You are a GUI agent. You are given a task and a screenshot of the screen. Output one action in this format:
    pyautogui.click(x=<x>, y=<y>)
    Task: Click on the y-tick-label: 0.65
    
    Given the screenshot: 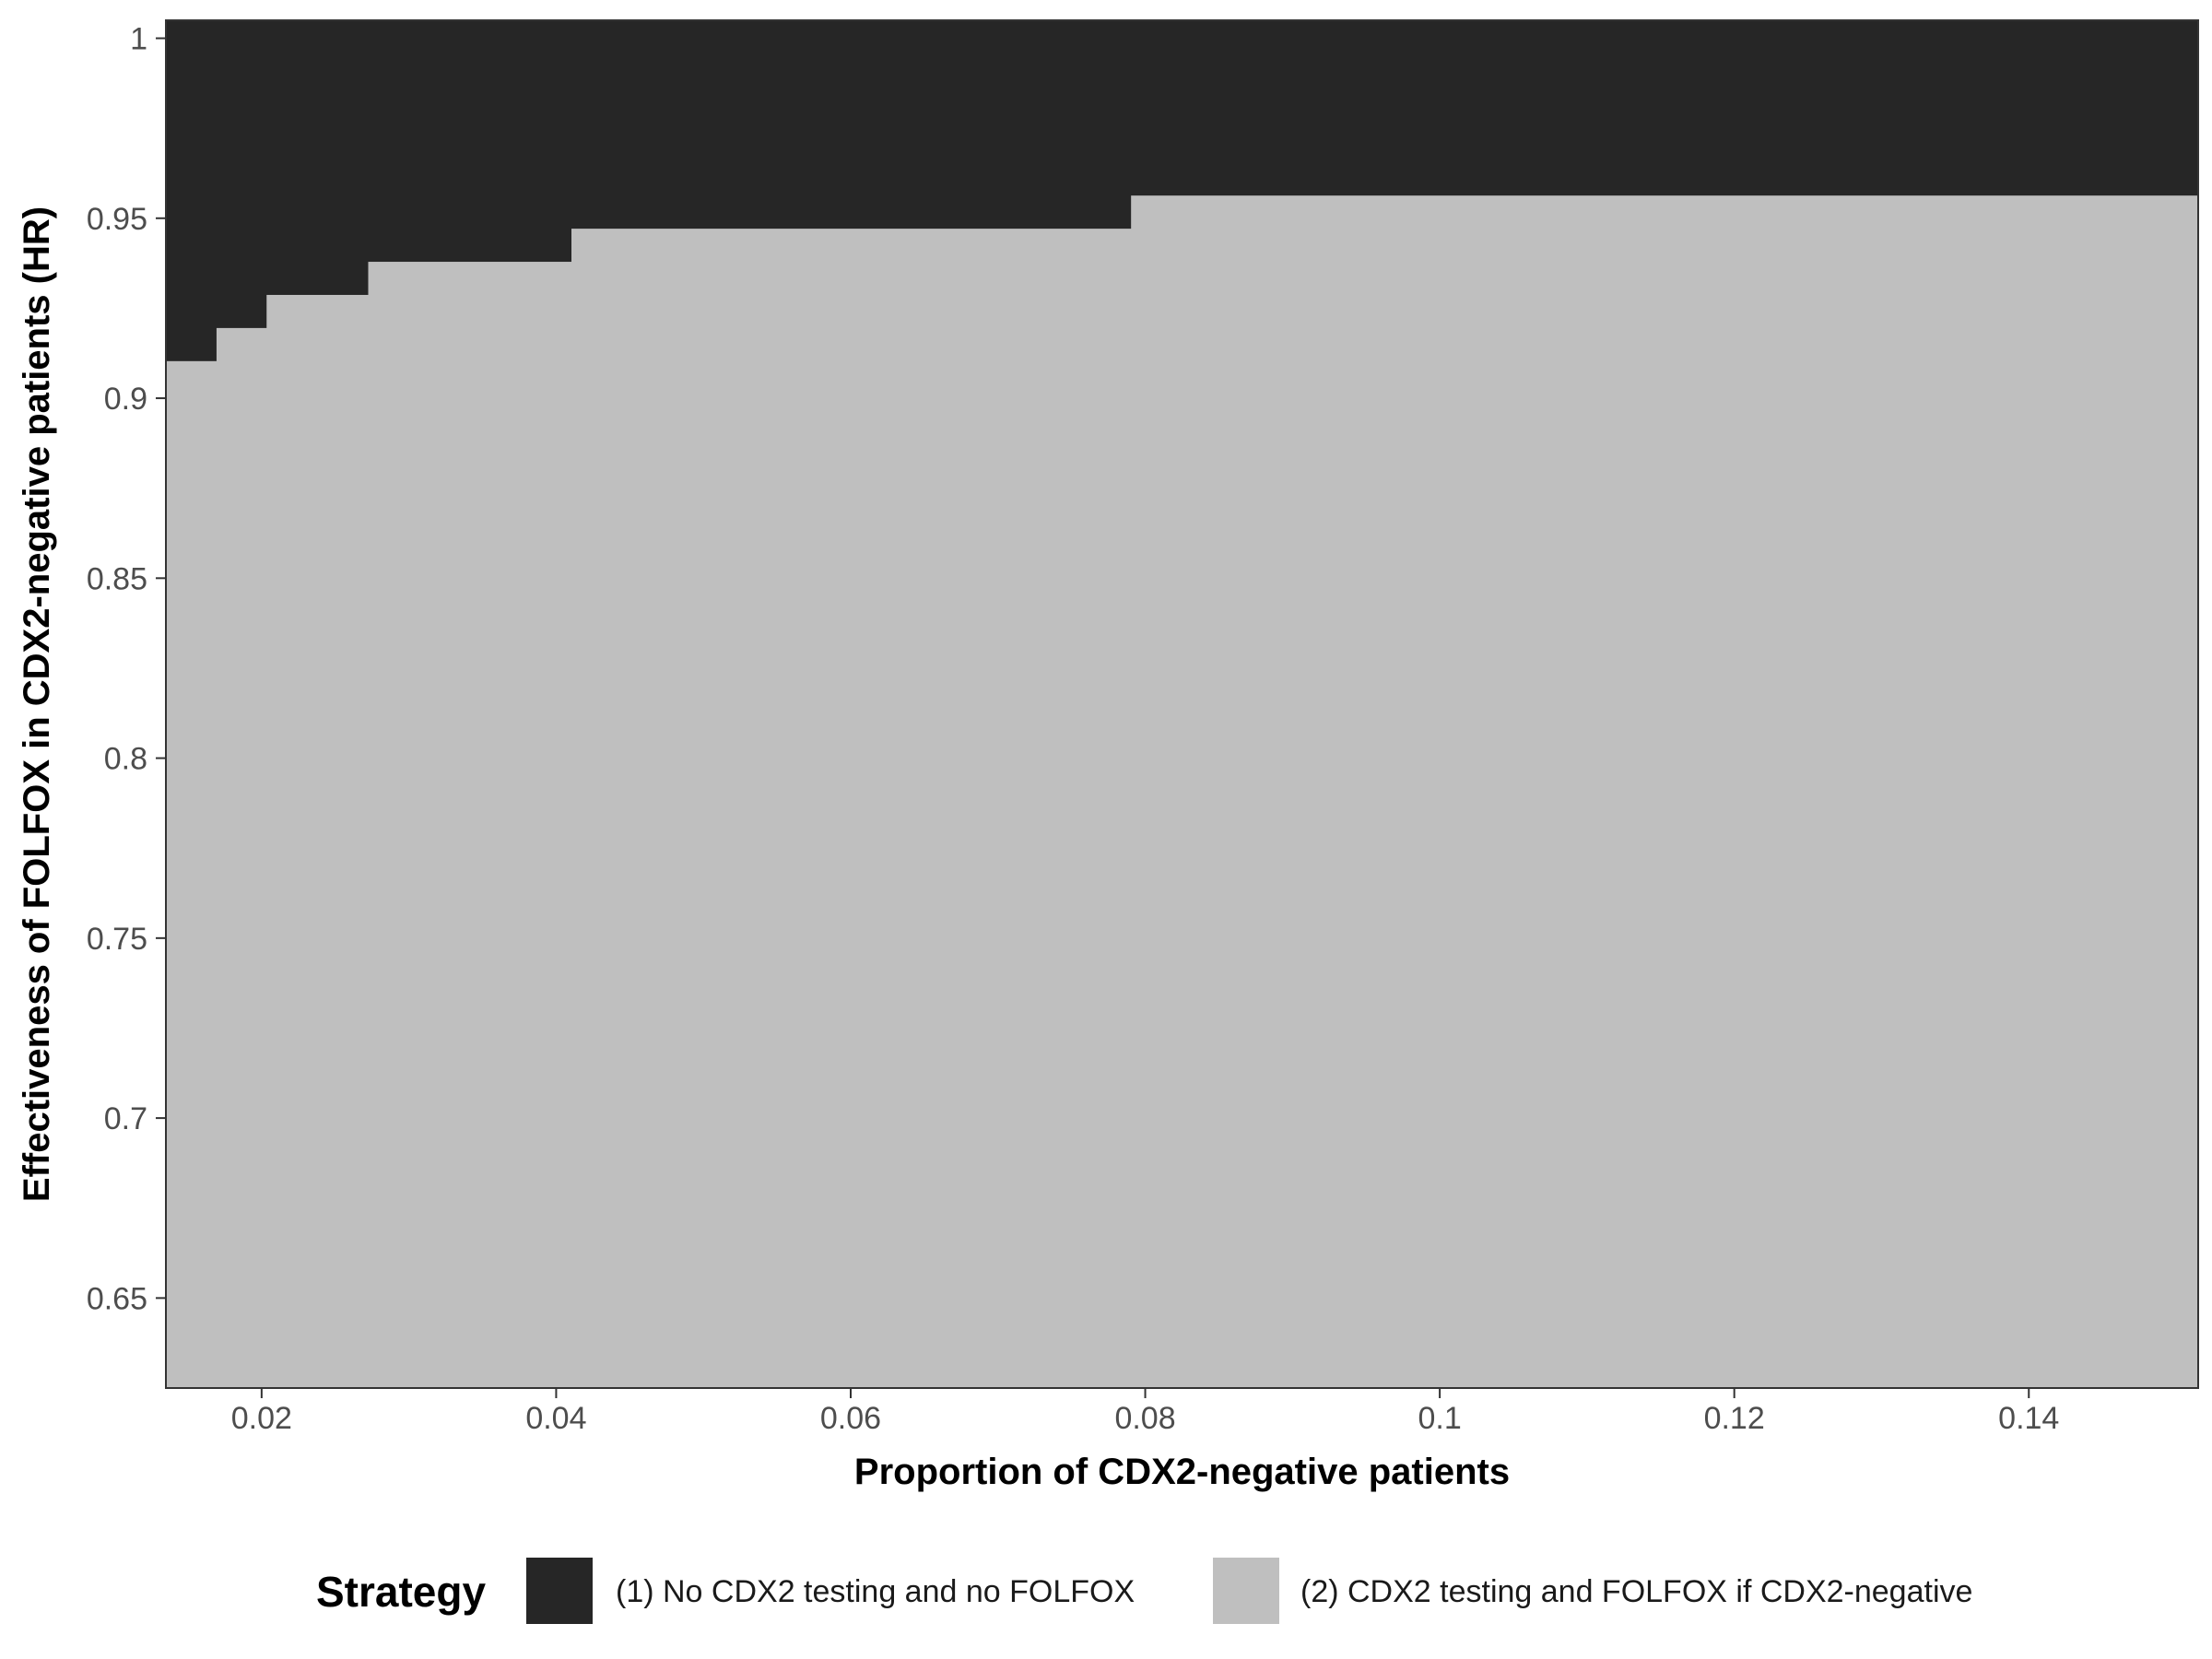 What is the action you would take?
    pyautogui.click(x=117, y=1298)
    